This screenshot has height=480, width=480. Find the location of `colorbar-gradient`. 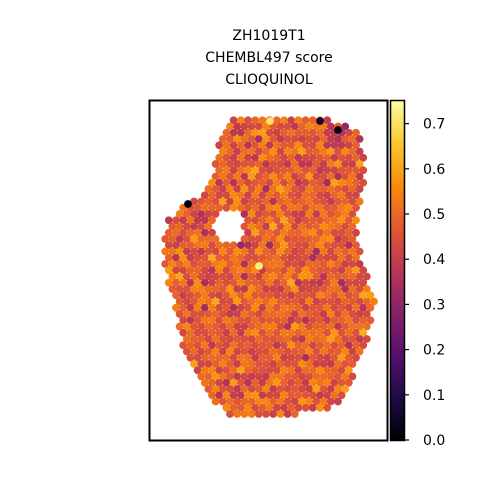

colorbar-gradient is located at coordinates (397, 270).